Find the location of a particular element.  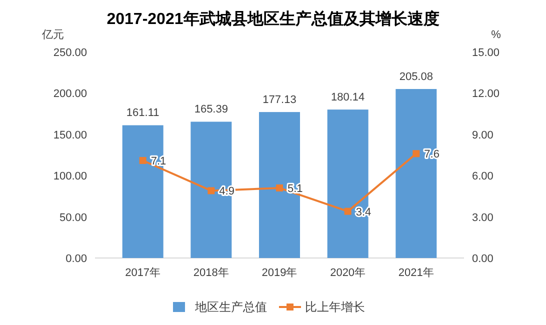

x-tick-label: 2021年 is located at coordinates (416, 273).